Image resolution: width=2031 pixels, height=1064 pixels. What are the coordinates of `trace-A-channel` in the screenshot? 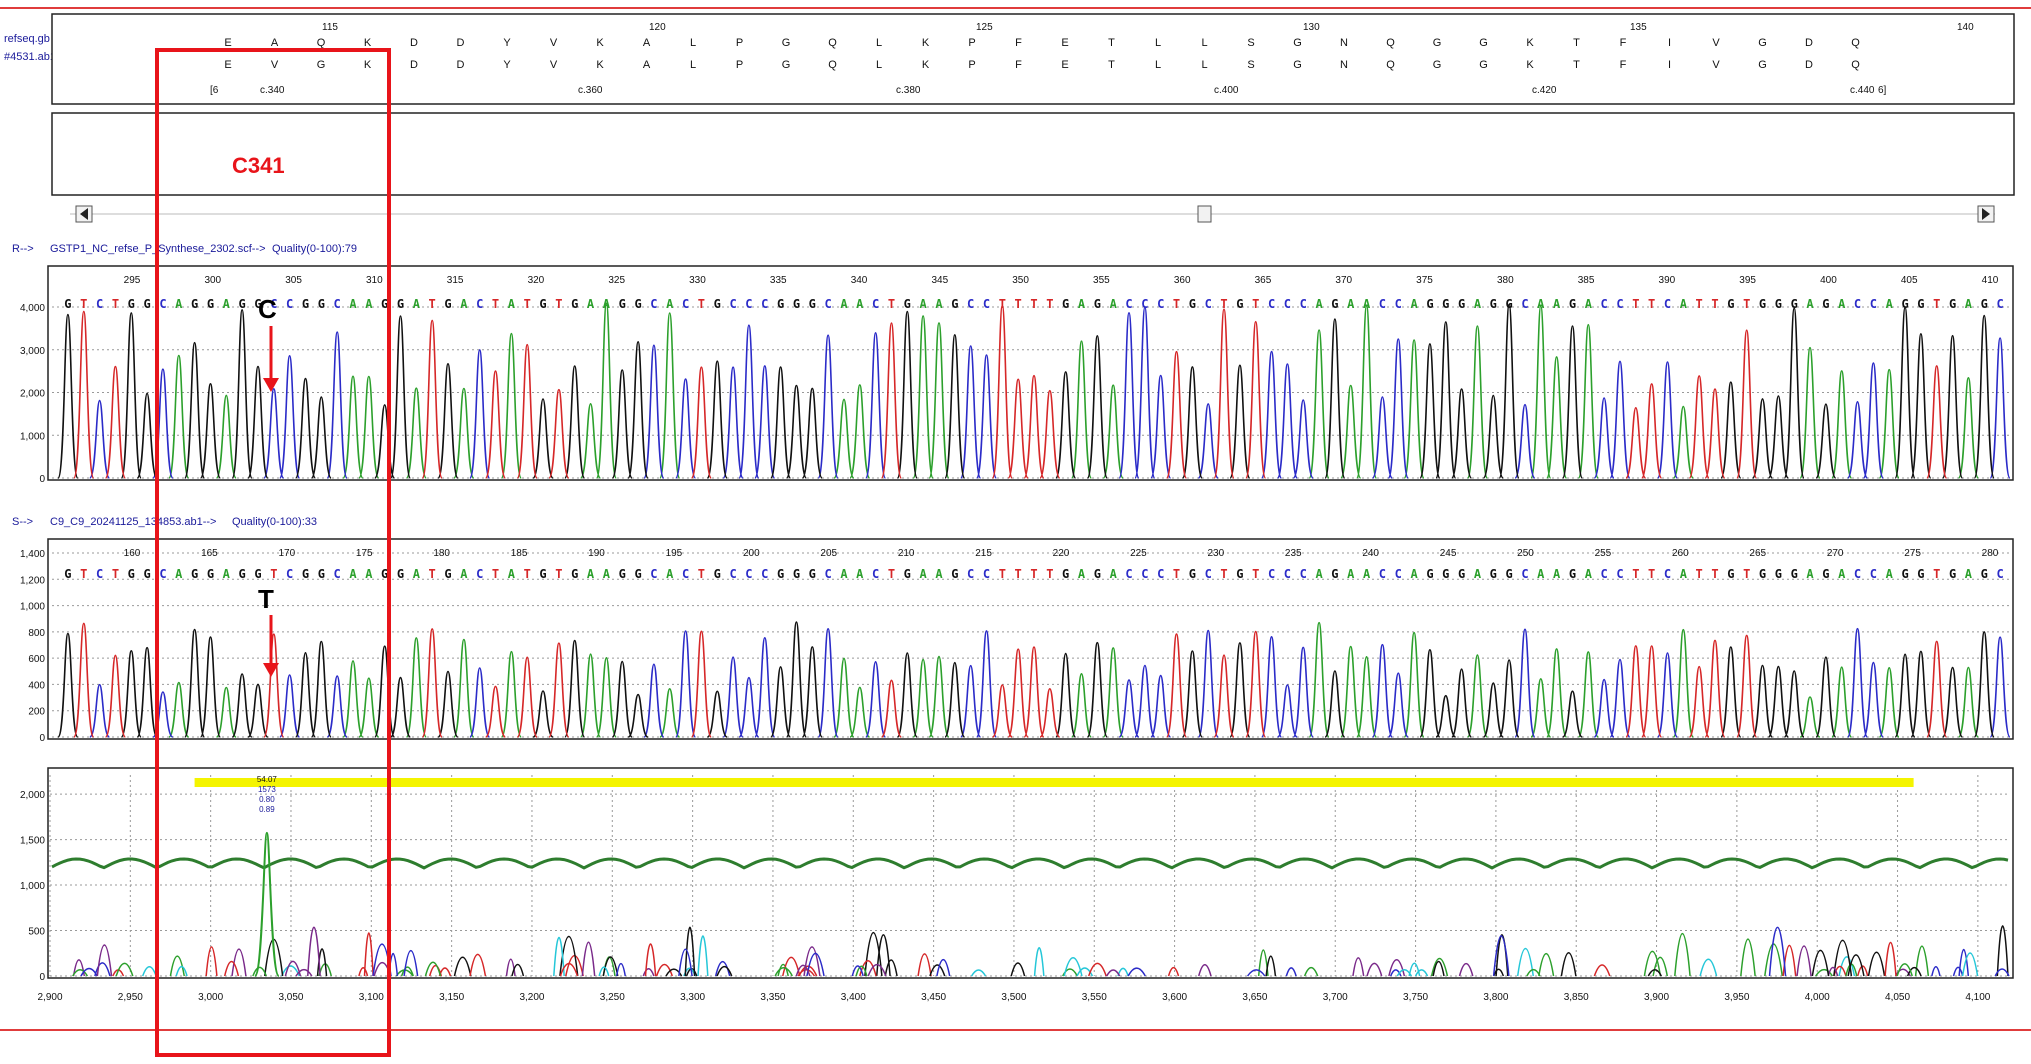 It's located at (1073, 679).